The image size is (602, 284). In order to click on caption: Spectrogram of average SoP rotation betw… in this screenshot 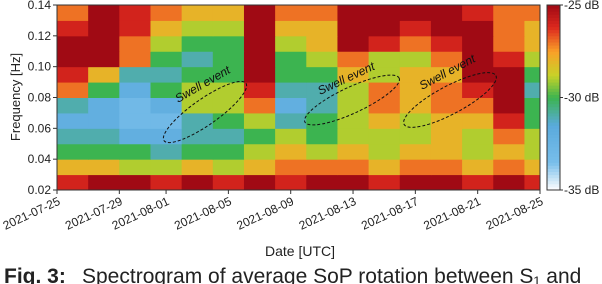, I will do `click(331, 274)`.